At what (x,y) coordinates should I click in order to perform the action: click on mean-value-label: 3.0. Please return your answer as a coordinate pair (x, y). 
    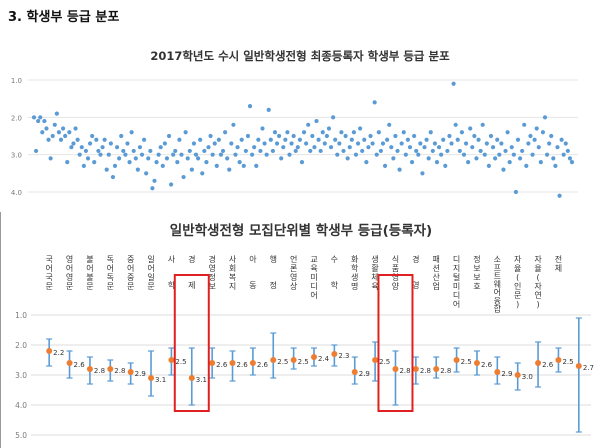
    Looking at the image, I should click on (527, 377).